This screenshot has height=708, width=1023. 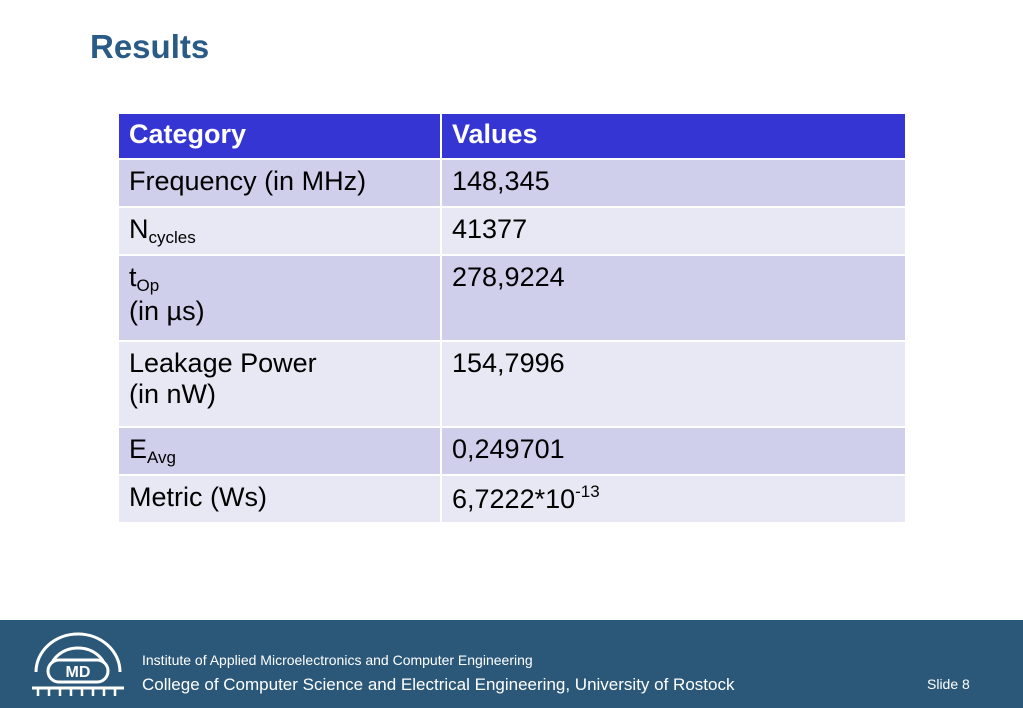 What do you see at coordinates (148, 285) in the screenshot?
I see `label-subscript: Op` at bounding box center [148, 285].